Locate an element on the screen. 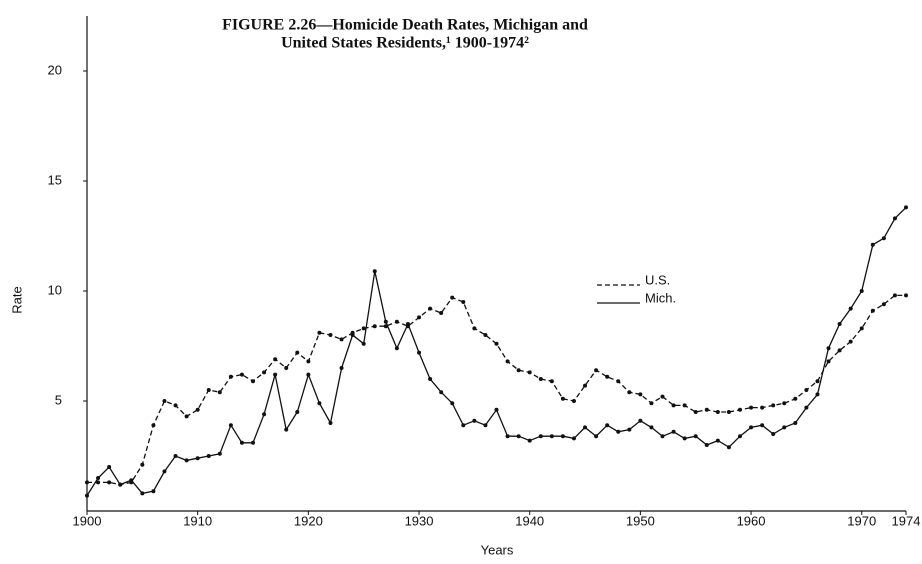 The image size is (922, 564). y-axis-label: Rate is located at coordinates (16, 299).